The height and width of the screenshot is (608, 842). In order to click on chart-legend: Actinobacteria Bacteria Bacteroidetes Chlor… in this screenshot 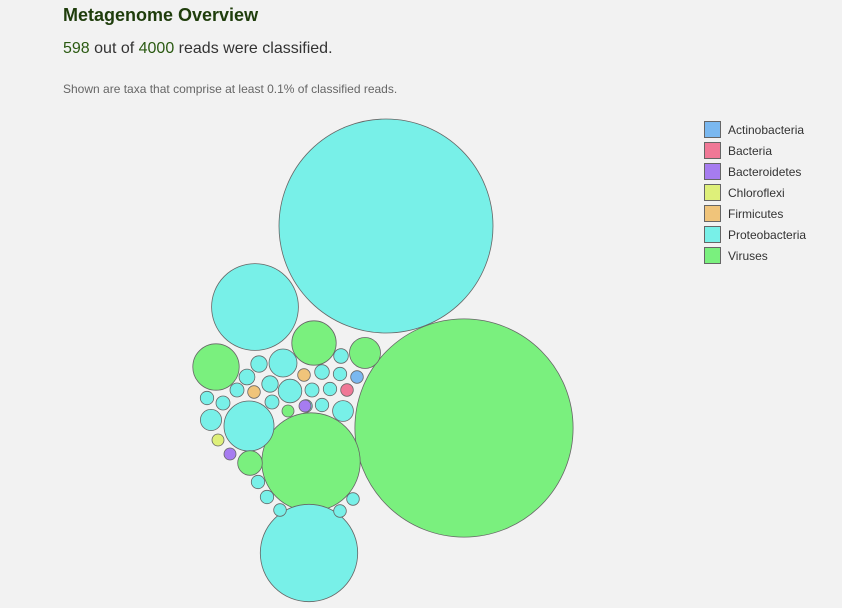, I will do `click(755, 192)`.